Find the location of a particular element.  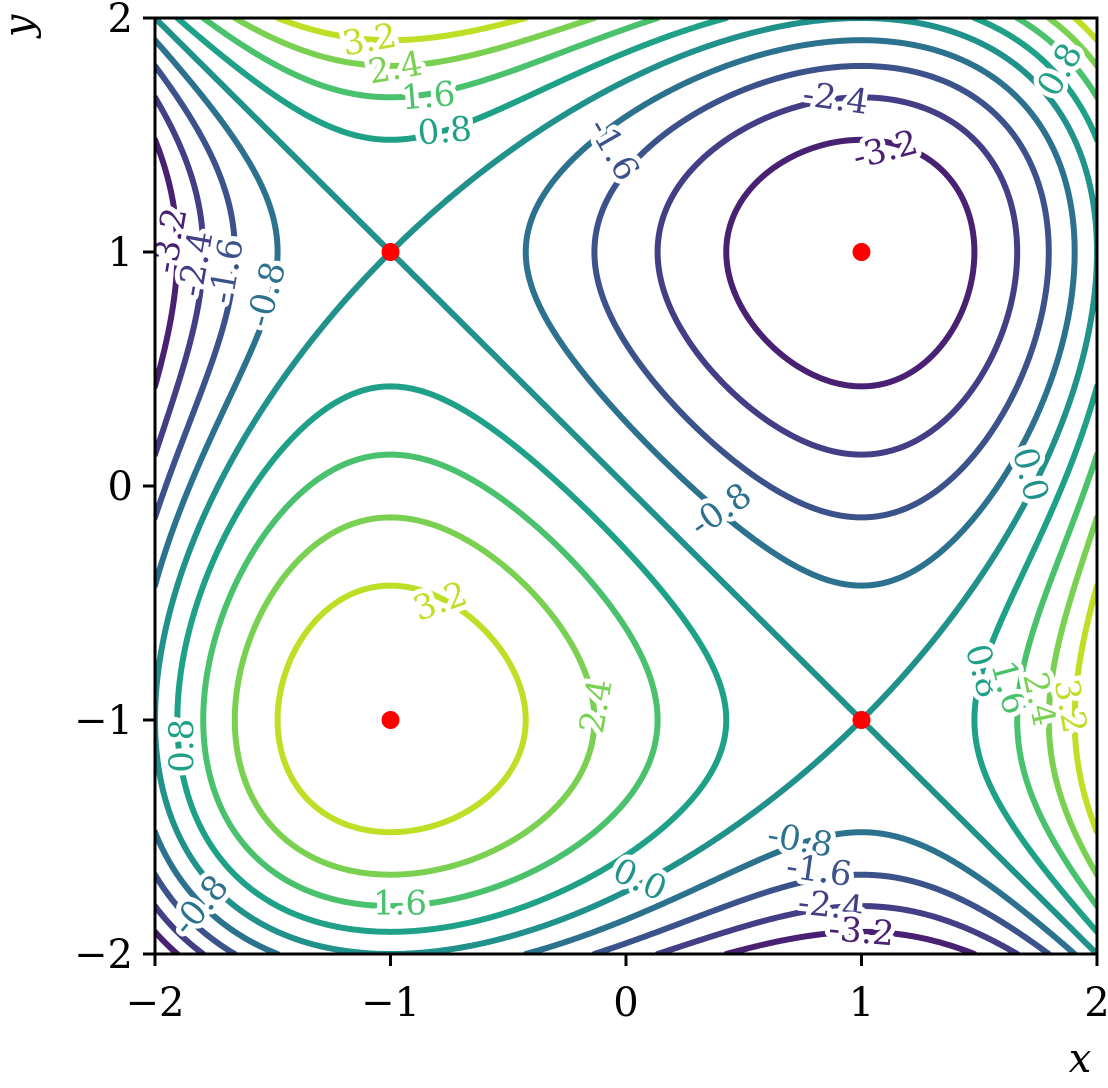

y-tick-label: −2 is located at coordinates (103, 955).